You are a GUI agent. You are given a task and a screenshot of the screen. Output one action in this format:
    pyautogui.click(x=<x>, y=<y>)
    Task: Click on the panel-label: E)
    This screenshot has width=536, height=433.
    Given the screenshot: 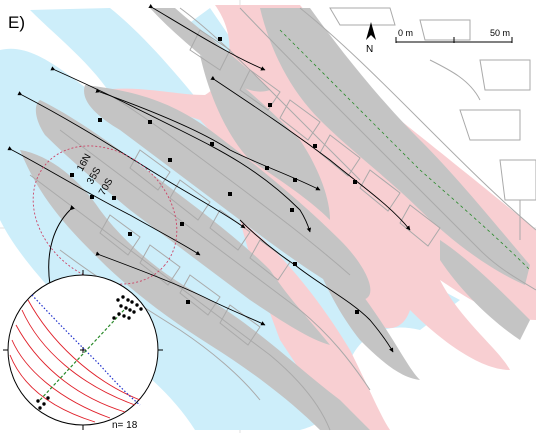 What is the action you would take?
    pyautogui.click(x=16, y=22)
    